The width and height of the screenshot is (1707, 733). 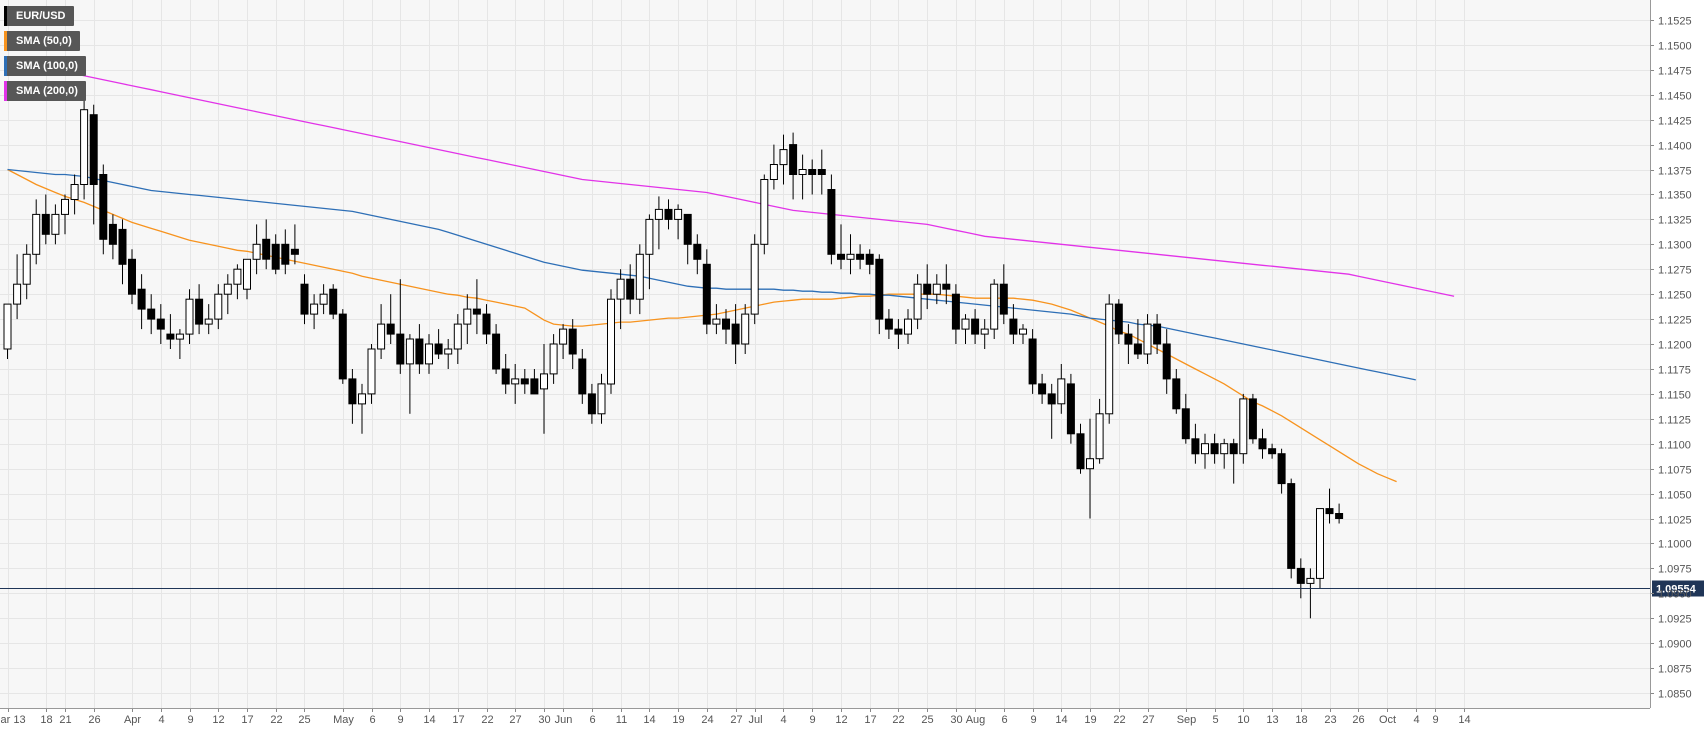 What do you see at coordinates (841, 720) in the screenshot?
I see `x-tick-label: 12` at bounding box center [841, 720].